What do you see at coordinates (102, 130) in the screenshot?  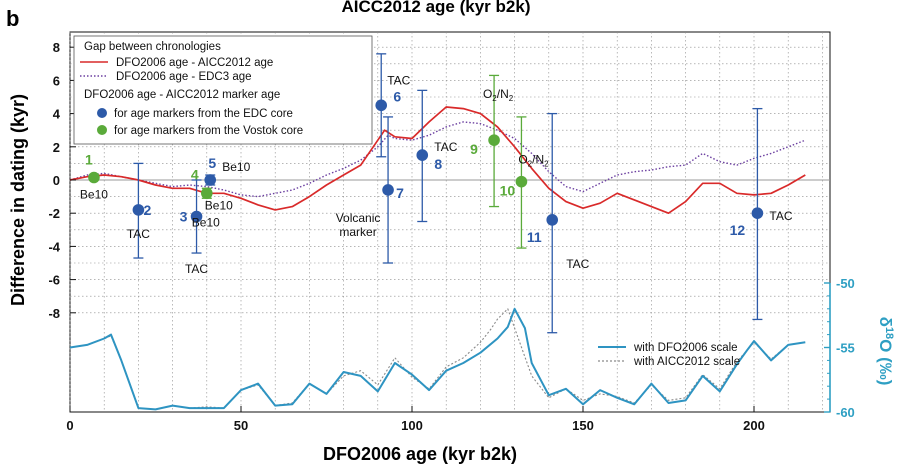 I see `legend-vostok-dot` at bounding box center [102, 130].